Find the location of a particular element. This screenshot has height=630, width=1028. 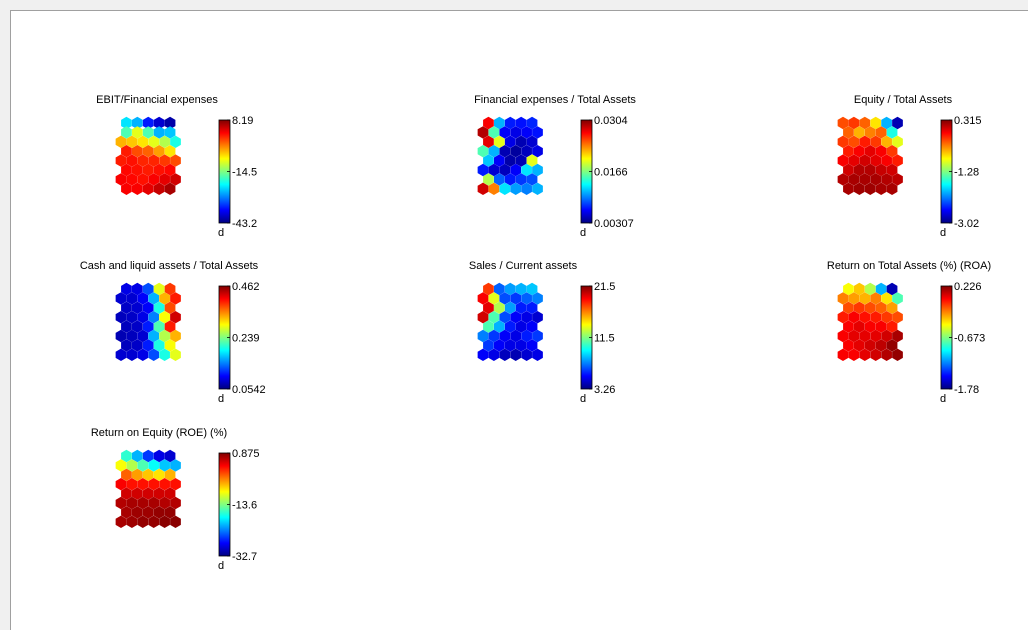

colorbar-tick-label-mid: -14.5 is located at coordinates (244, 173).